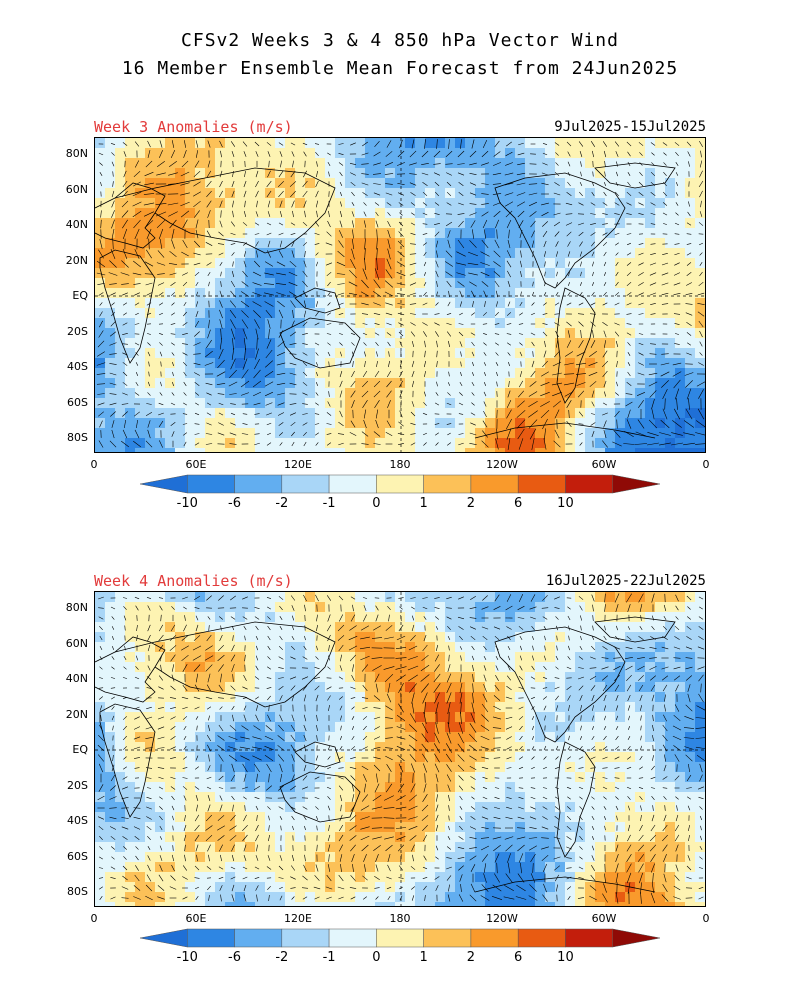 This screenshot has height=1000, width=800. I want to click on map-week3-lon-label: 120W, so click(502, 464).